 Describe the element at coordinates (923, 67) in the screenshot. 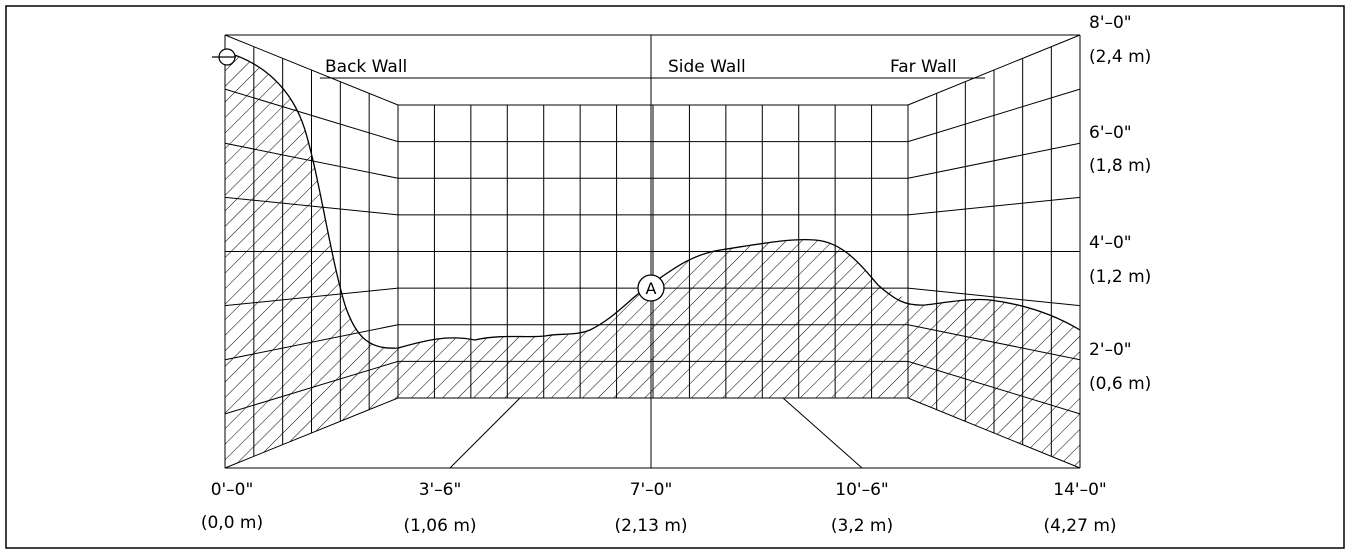

I see `wall-label-far: Far Wall` at that location.